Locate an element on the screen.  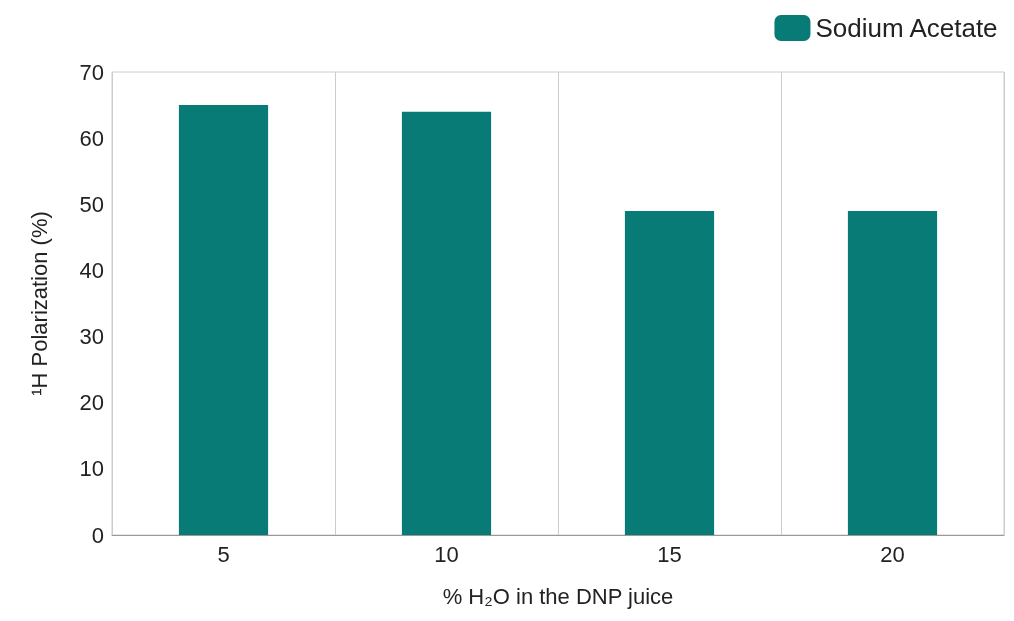
legend-label: Sodium Acetate is located at coordinates (906, 28).